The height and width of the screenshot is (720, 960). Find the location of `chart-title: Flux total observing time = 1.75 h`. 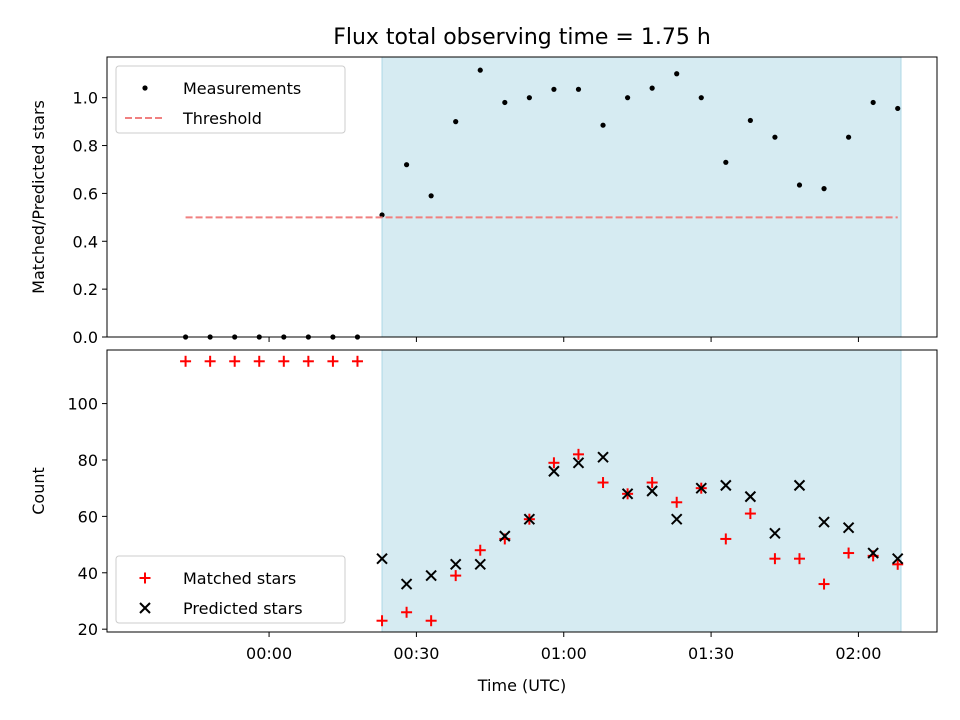

chart-title: Flux total observing time = 1.75 h is located at coordinates (522, 37).